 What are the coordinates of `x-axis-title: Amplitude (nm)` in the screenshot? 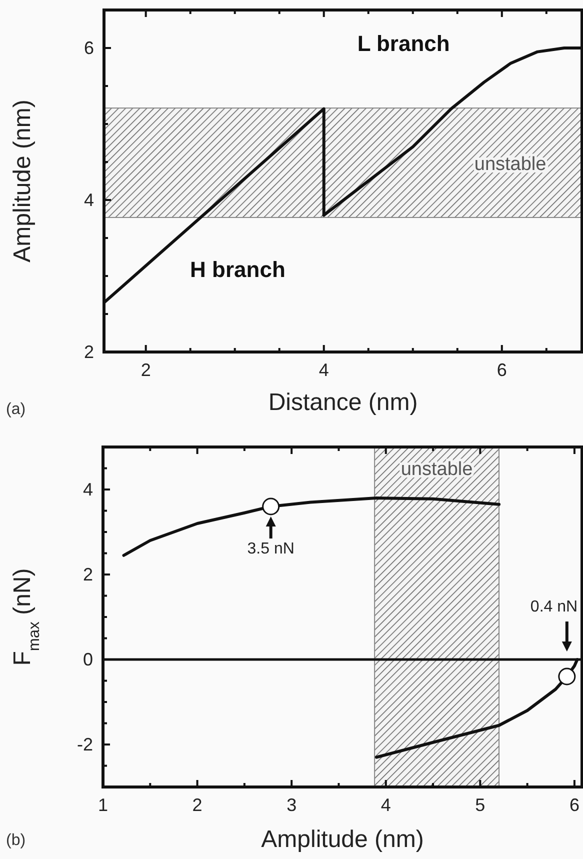 It's located at (342, 839).